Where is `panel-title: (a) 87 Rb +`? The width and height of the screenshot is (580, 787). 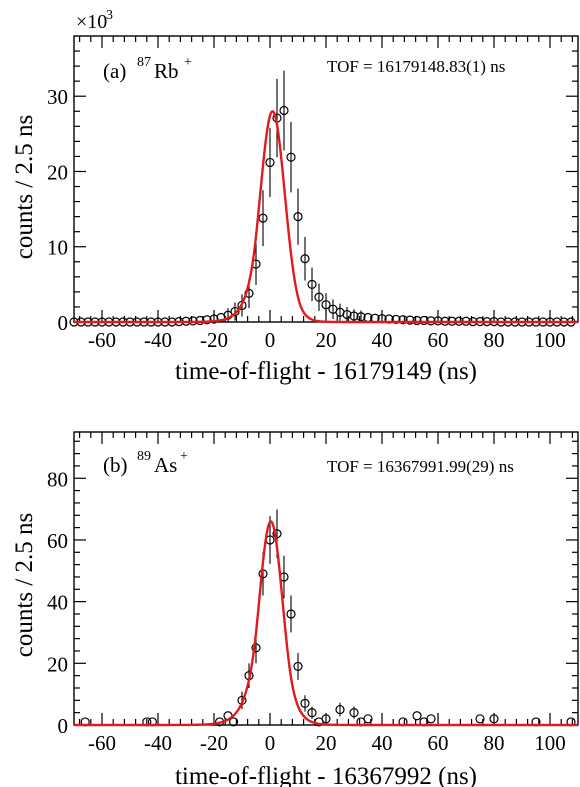
panel-title: (a) 87 Rb + is located at coordinates (147, 69).